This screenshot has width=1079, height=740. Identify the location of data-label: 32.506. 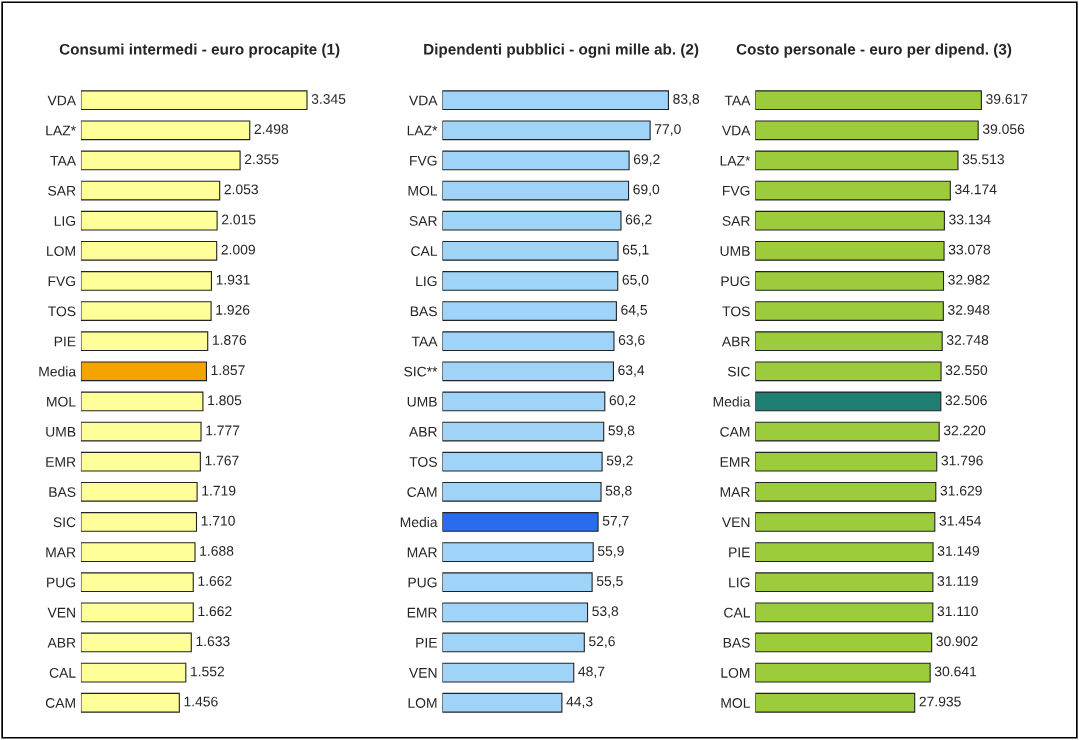
(966, 400).